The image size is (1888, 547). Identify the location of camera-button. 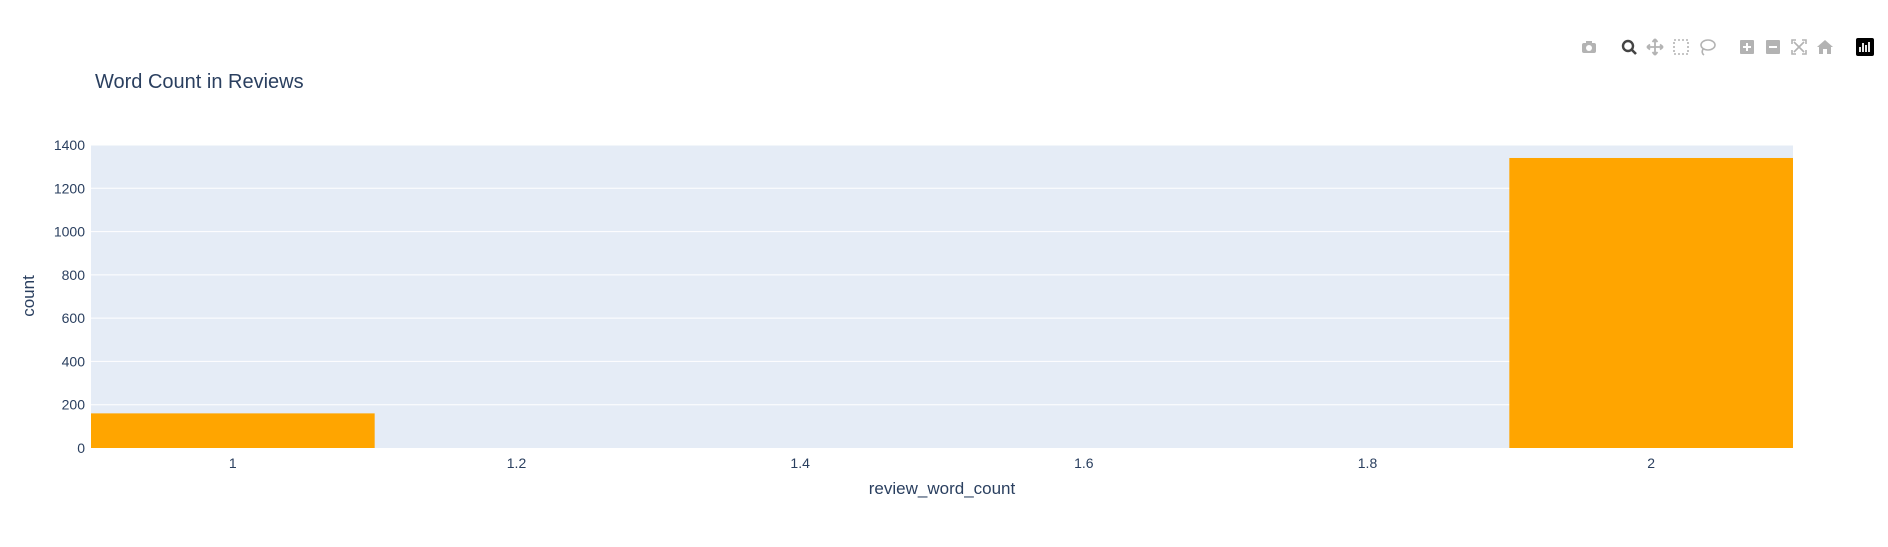
(1589, 47).